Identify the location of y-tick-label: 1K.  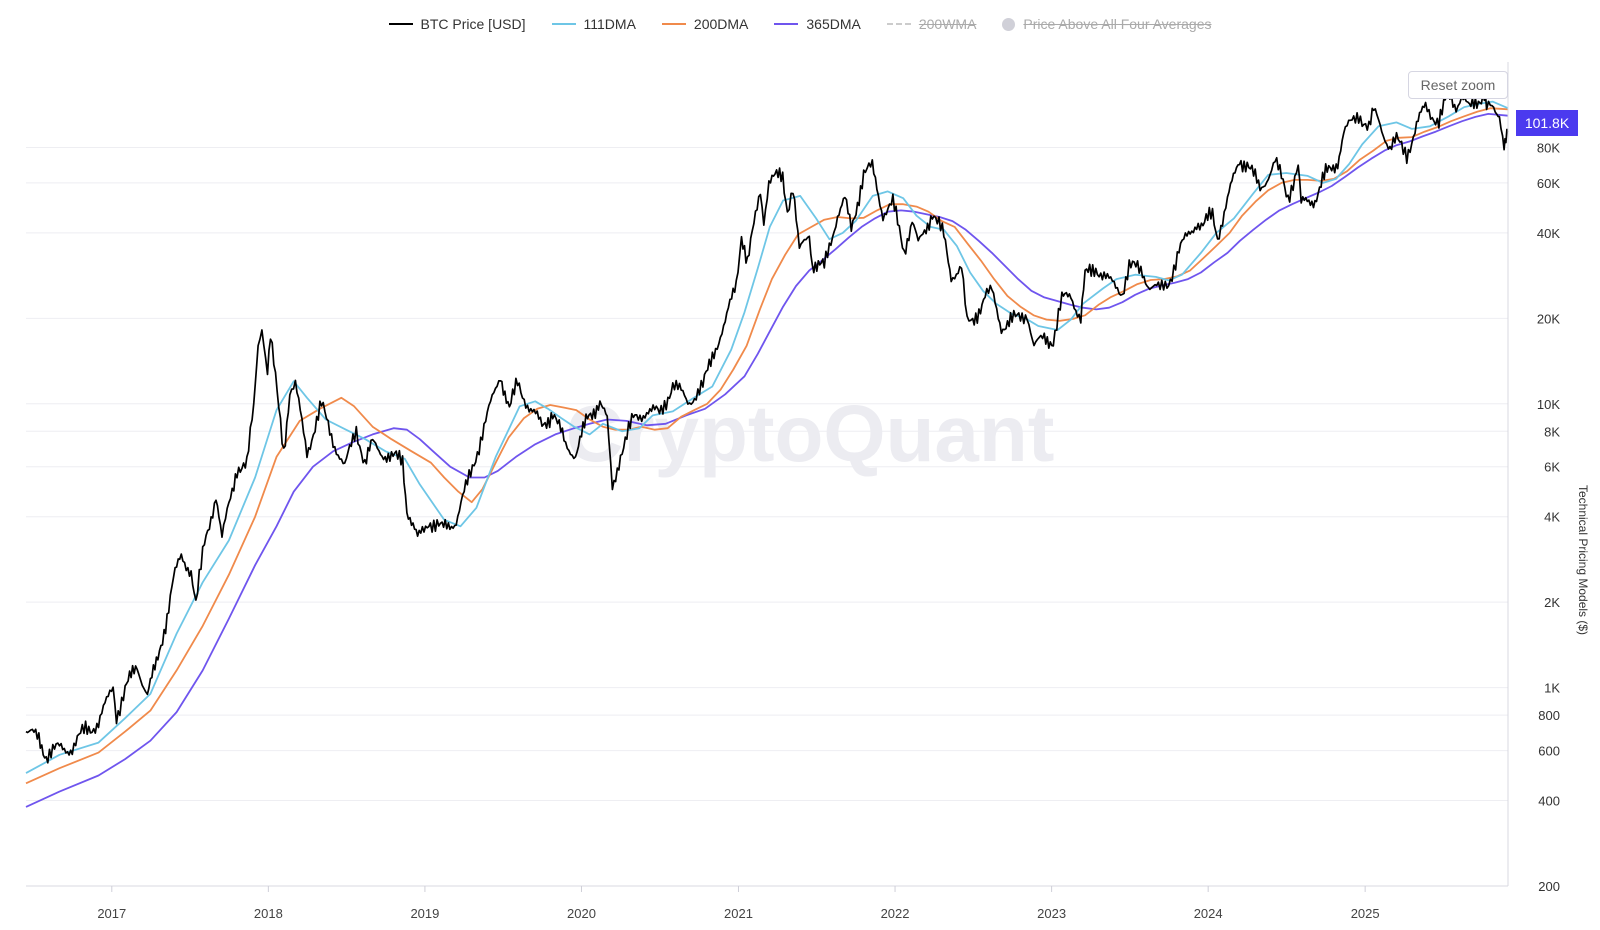
(1552, 688).